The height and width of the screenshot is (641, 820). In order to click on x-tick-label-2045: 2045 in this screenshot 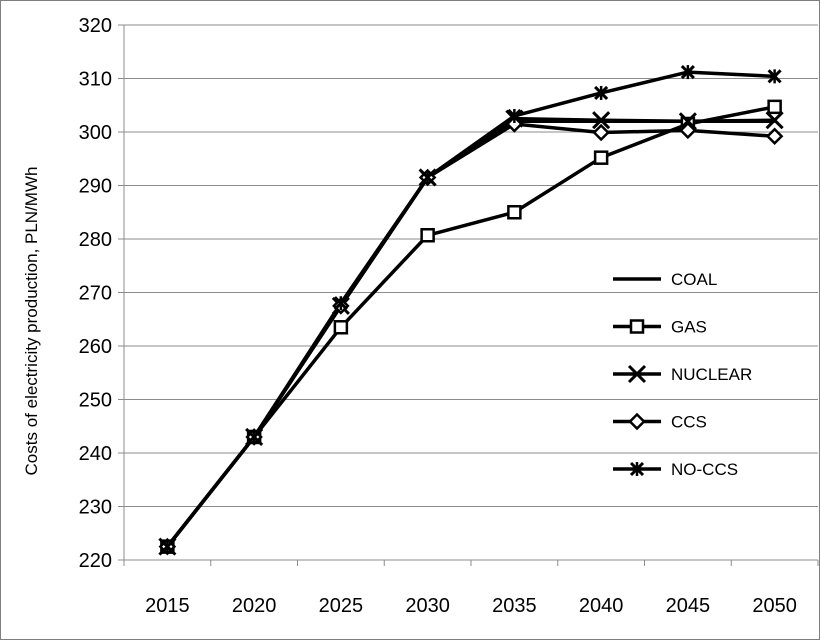, I will do `click(688, 606)`.